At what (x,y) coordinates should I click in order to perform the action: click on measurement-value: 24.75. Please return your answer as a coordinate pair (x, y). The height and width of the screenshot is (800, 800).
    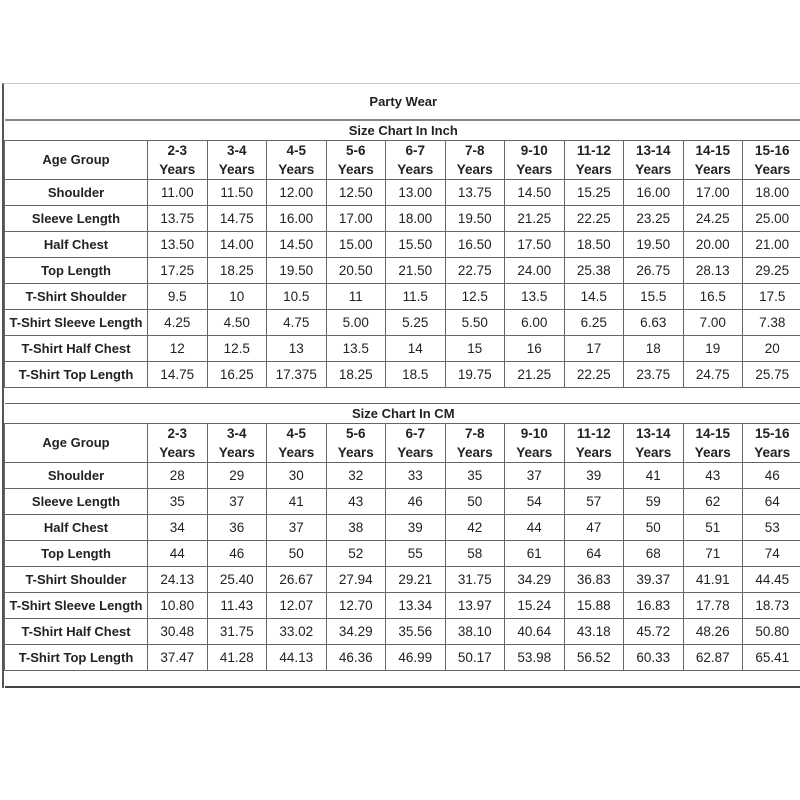
    Looking at the image, I should click on (712, 374).